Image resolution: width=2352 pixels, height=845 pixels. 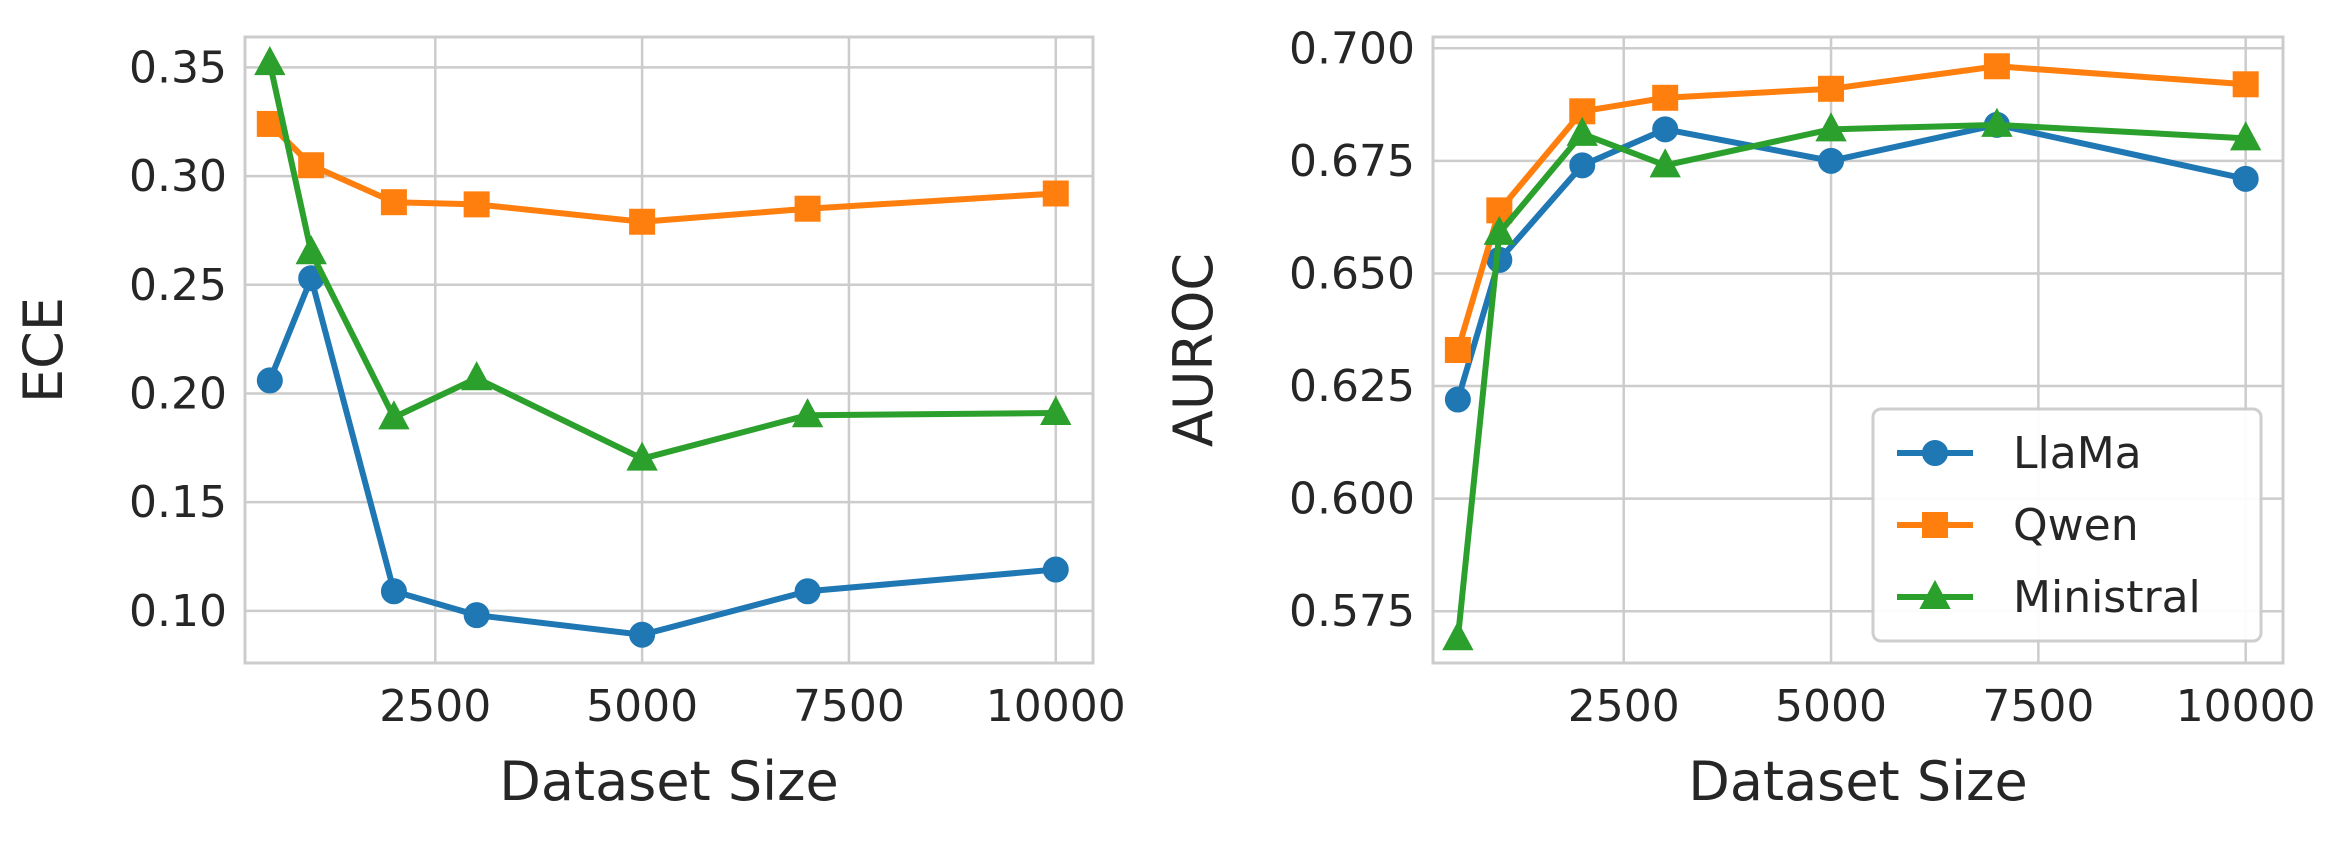 I want to click on legend-label: Ministral, so click(x=2107, y=597).